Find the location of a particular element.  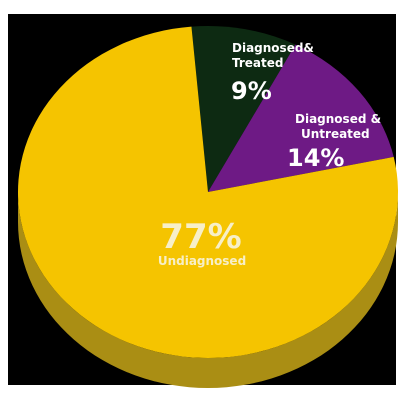

slice-value-treated: 9% is located at coordinates (251, 91).